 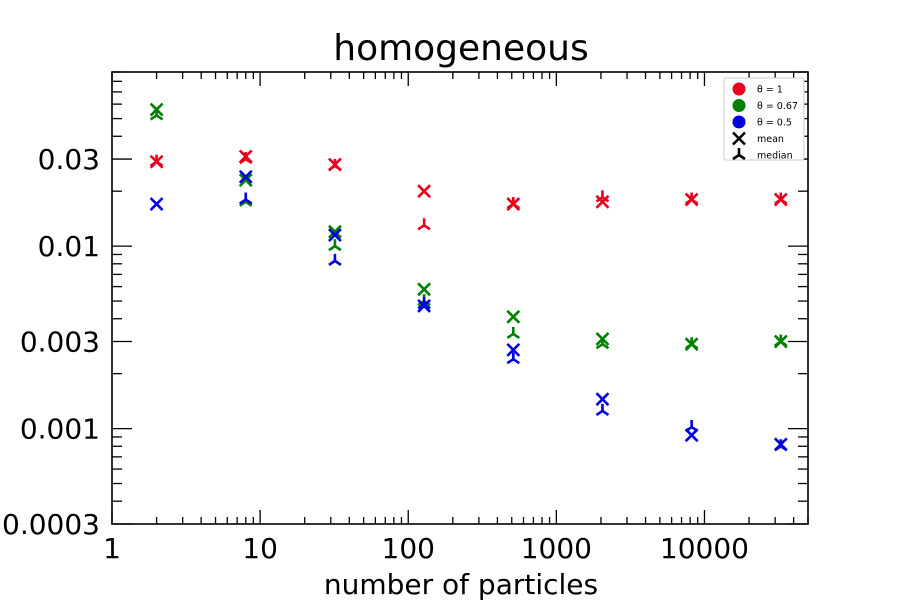 What do you see at coordinates (556, 548) in the screenshot?
I see `x-tick-label: 1000` at bounding box center [556, 548].